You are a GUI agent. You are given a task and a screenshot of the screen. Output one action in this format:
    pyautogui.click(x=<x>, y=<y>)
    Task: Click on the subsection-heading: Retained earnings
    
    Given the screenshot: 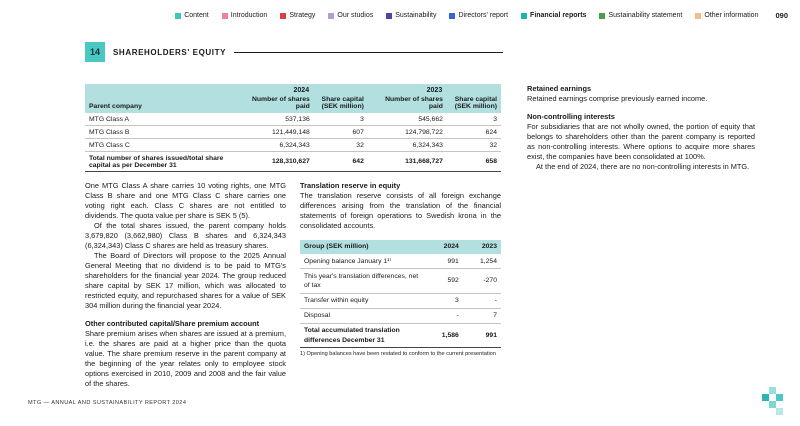 What is the action you would take?
    pyautogui.click(x=559, y=88)
    